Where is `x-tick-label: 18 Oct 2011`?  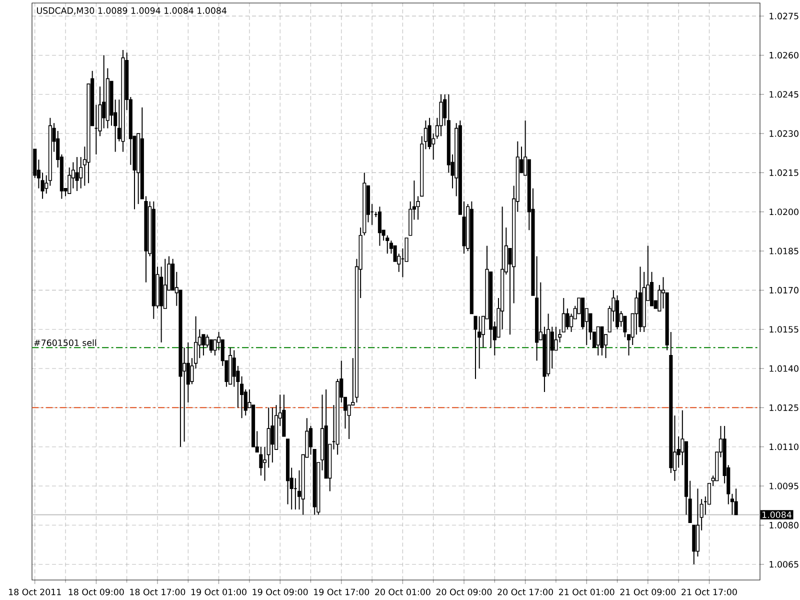 x-tick-label: 18 Oct 2011 is located at coordinates (35, 592).